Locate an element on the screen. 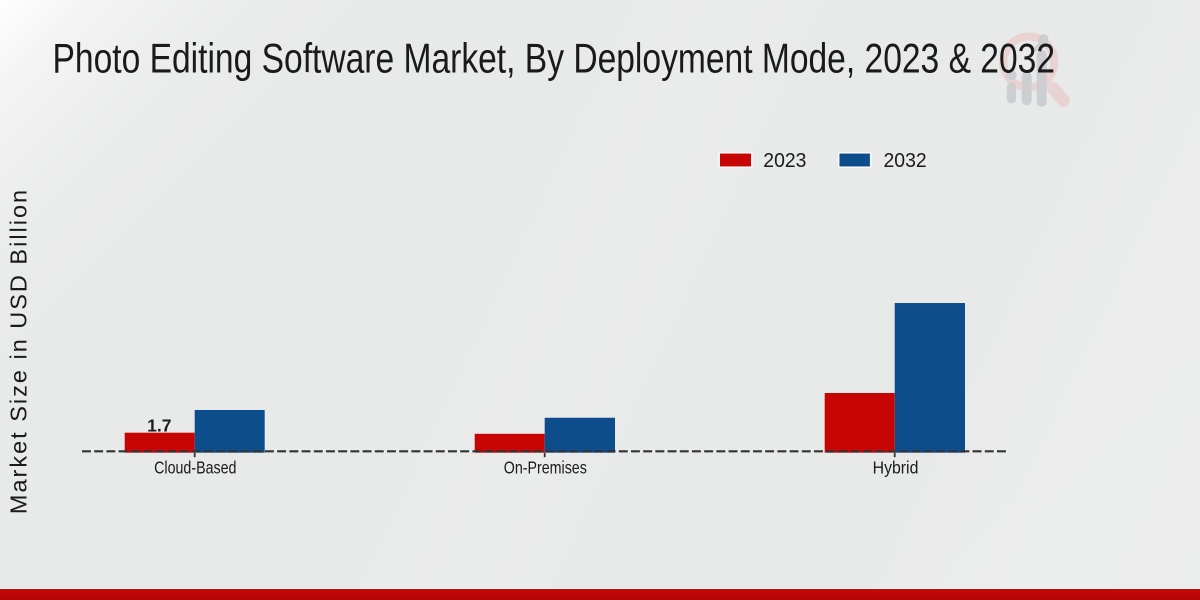  svg-text: 2023 is located at coordinates (784, 161).